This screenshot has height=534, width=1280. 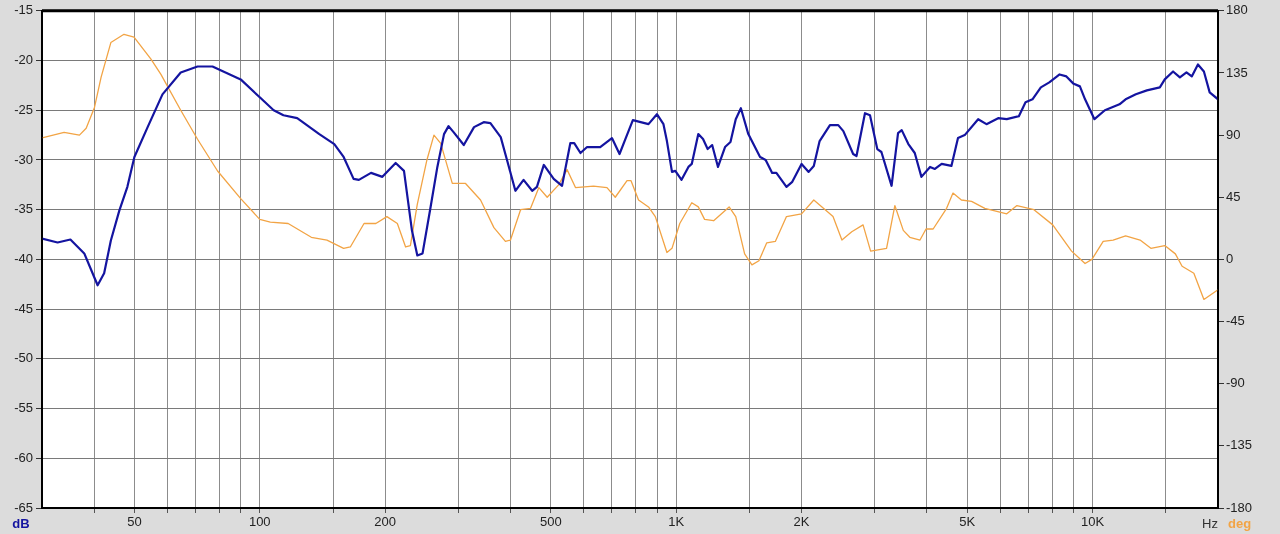 I want to click on y2-tick-label: 135, so click(x=1237, y=72).